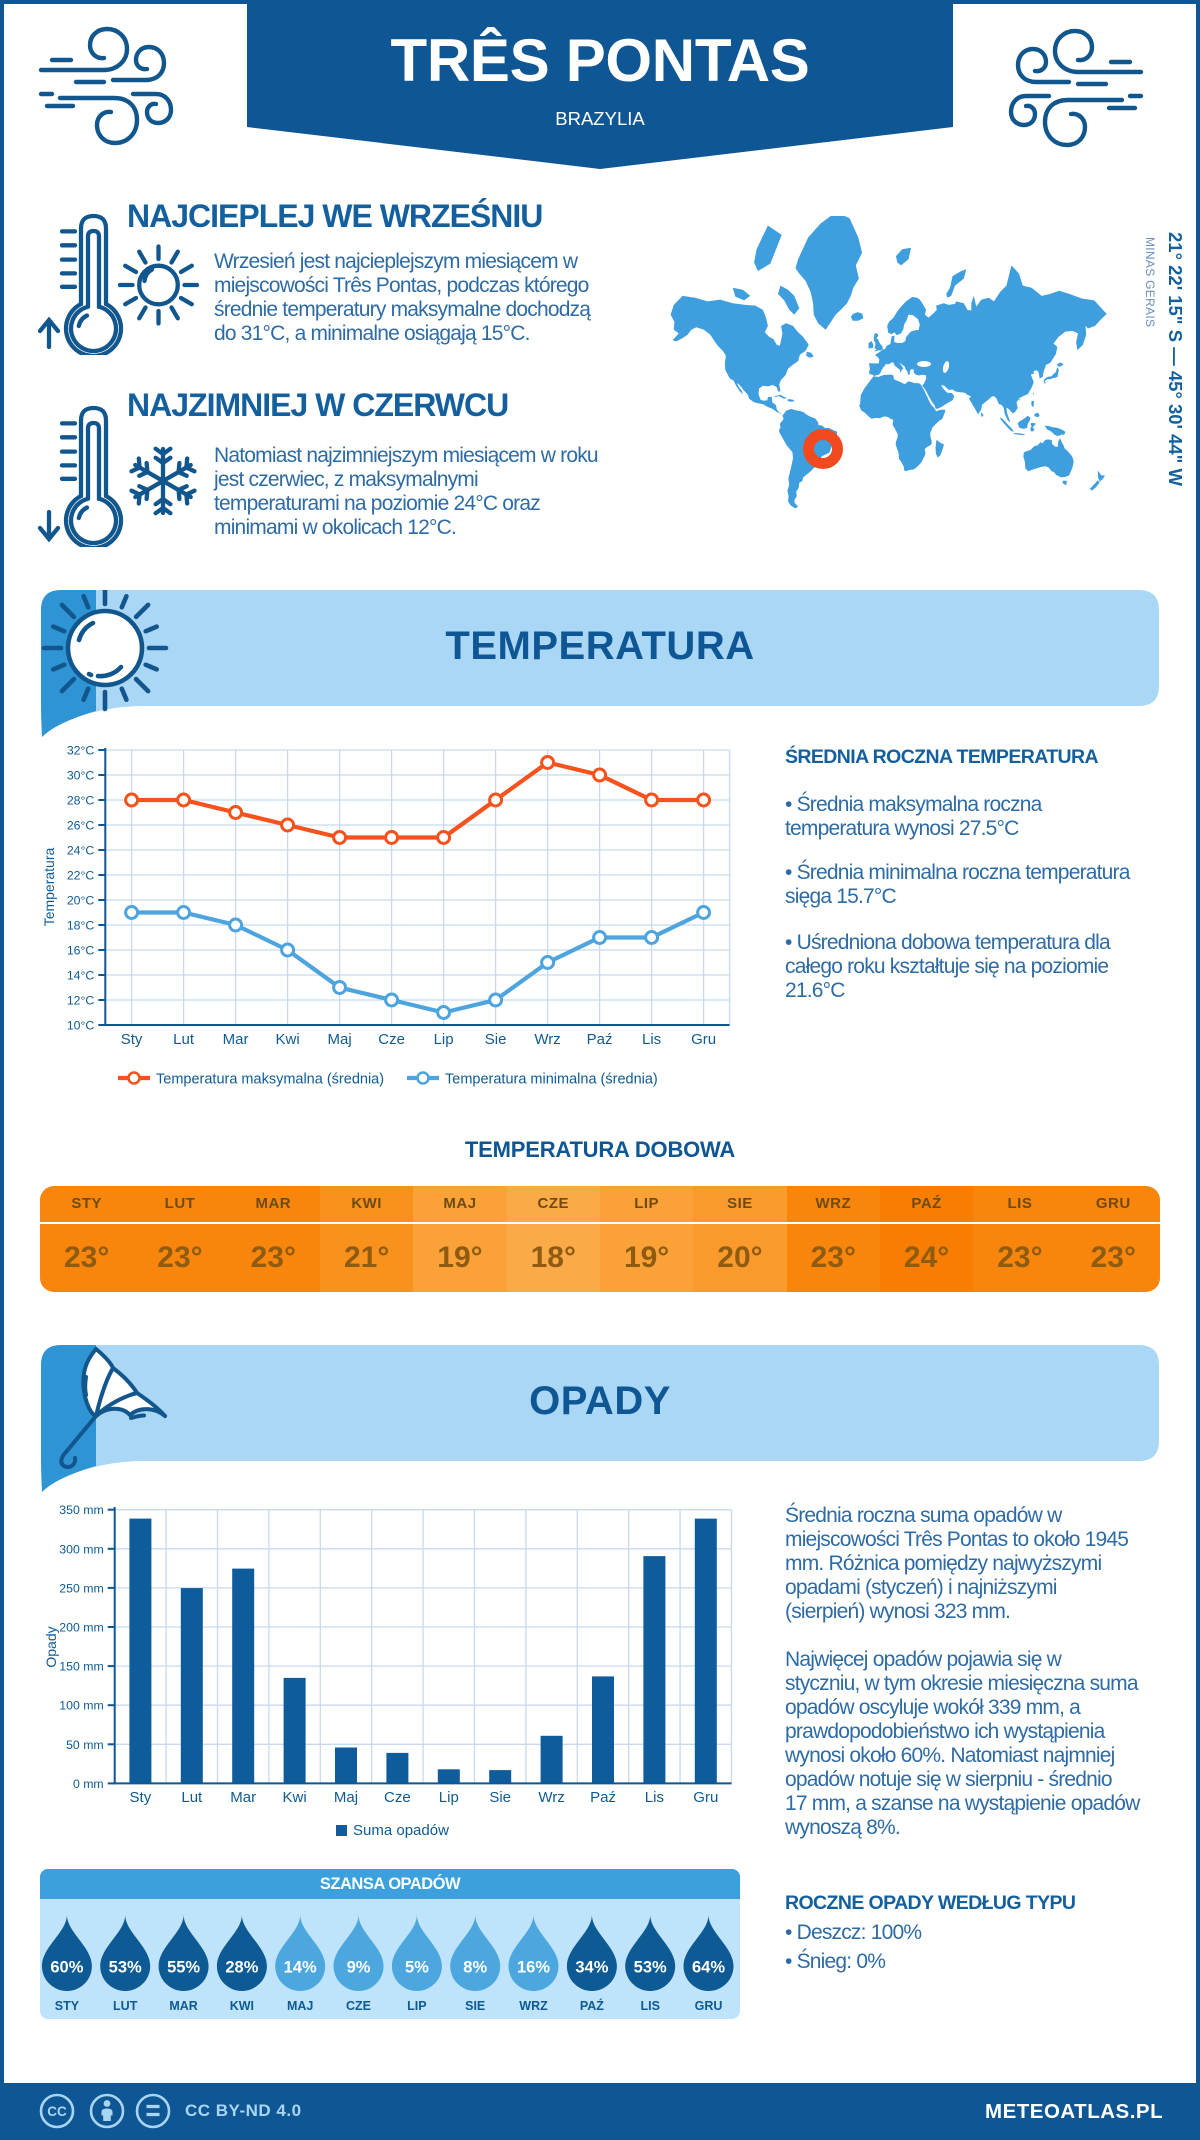 The height and width of the screenshot is (2140, 1200). I want to click on svg-text: 20°C, so click(81, 901).